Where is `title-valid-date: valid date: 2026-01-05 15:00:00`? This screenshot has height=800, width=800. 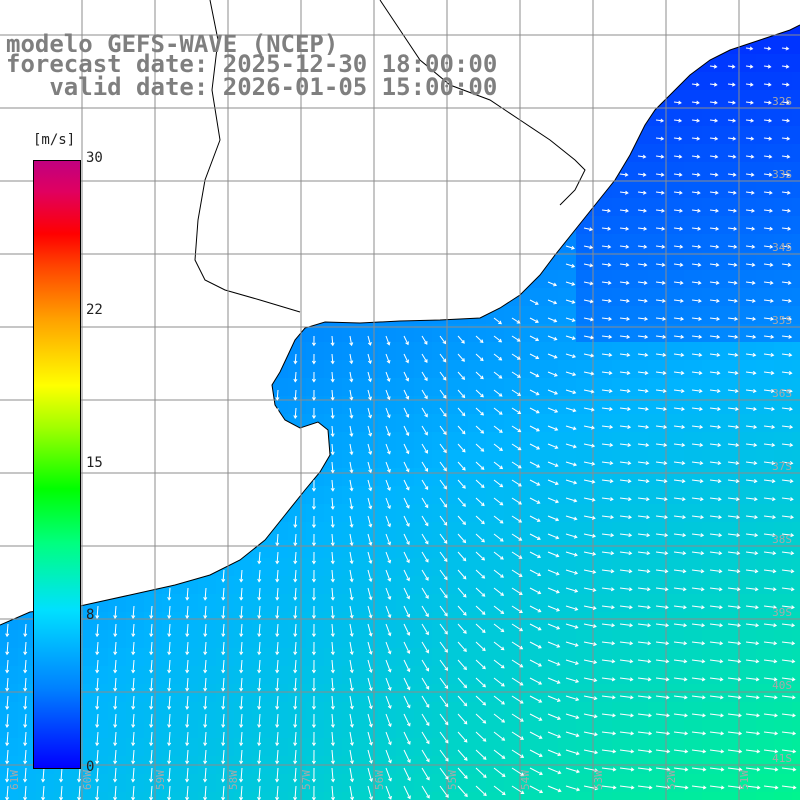 title-valid-date: valid date: 2026-01-05 15:00:00 is located at coordinates (252, 87).